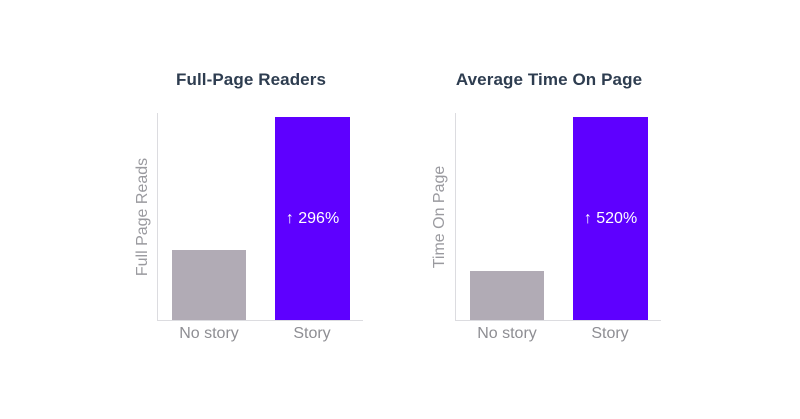 Image resolution: width=800 pixels, height=419 pixels. What do you see at coordinates (549, 79) in the screenshot?
I see `chart-title: Average Time On Page` at bounding box center [549, 79].